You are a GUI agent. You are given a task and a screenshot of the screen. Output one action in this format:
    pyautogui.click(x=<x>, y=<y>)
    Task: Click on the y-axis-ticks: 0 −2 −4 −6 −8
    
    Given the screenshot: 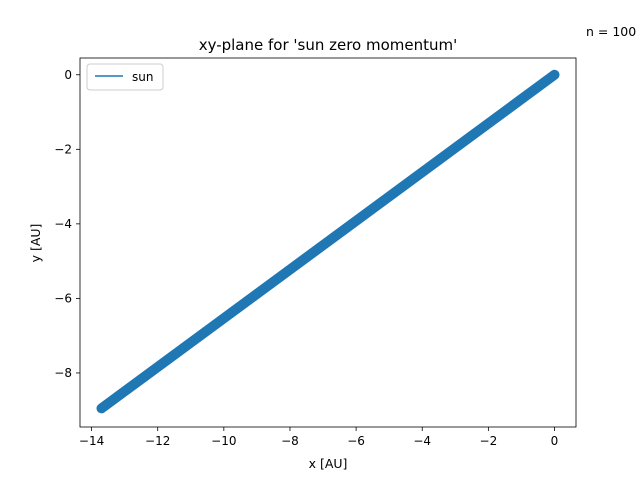 What is the action you would take?
    pyautogui.click(x=67, y=224)
    